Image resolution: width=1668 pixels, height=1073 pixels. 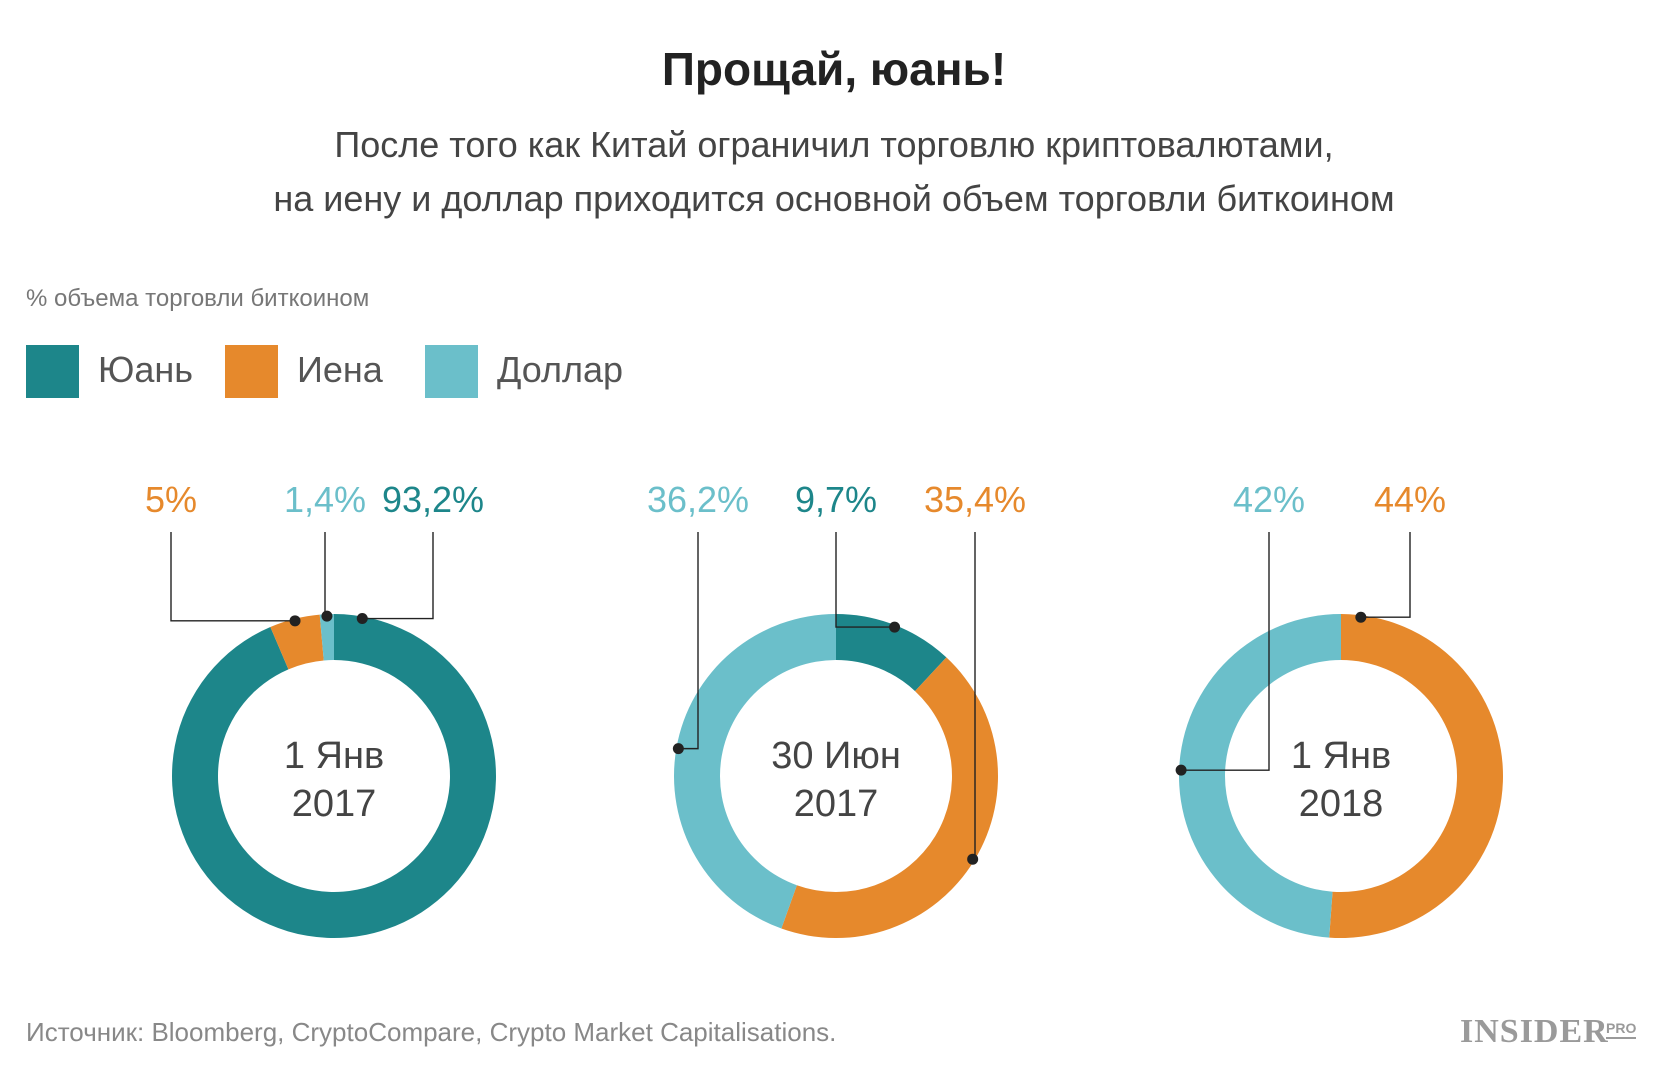 I want to click on legend-swatch-yuan, so click(x=52, y=371).